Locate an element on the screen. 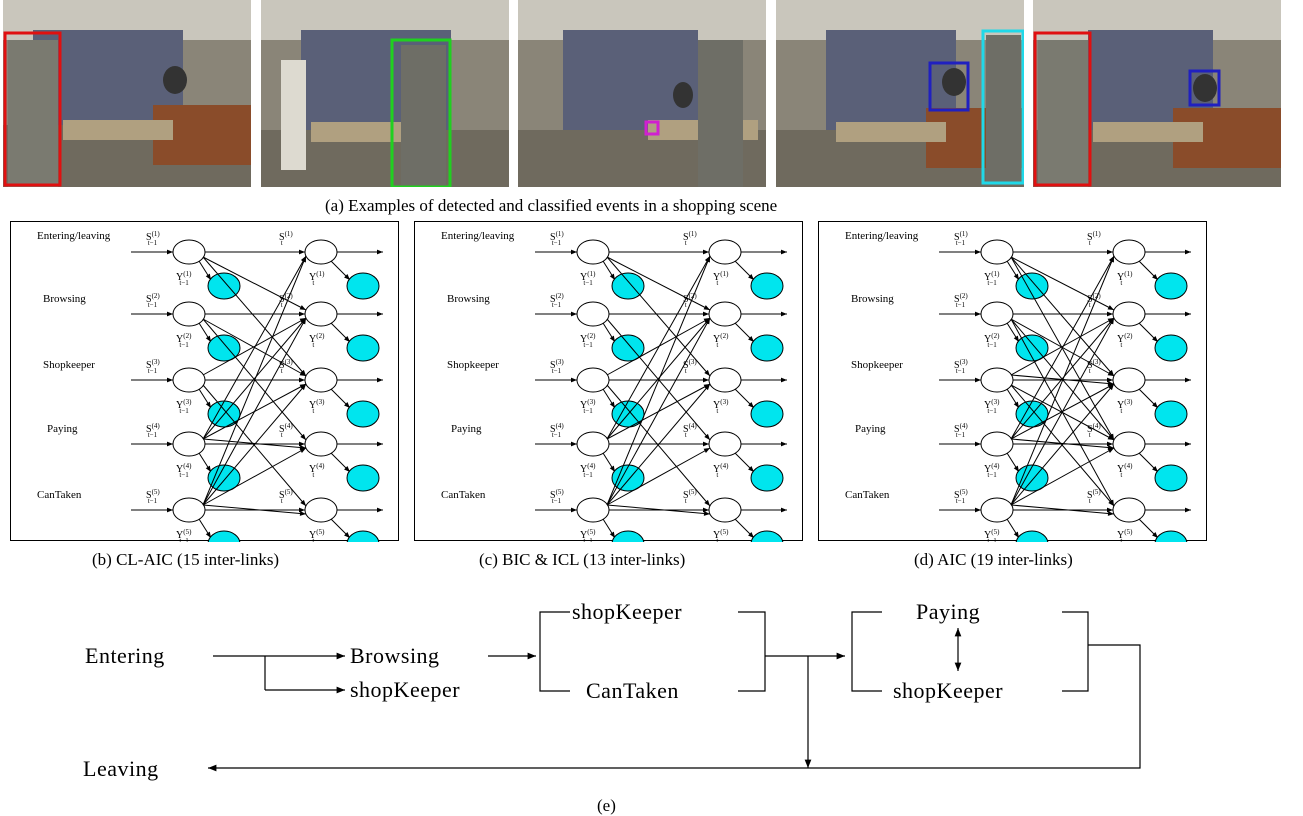 This screenshot has height=816, width=1303. obs-label-cur: Y(2) t is located at coordinates (1125, 340).